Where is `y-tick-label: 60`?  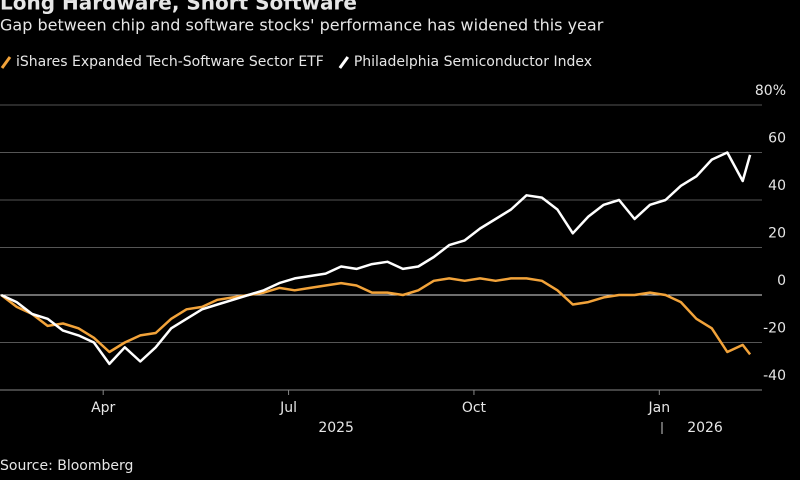
y-tick-label: 60 is located at coordinates (777, 139).